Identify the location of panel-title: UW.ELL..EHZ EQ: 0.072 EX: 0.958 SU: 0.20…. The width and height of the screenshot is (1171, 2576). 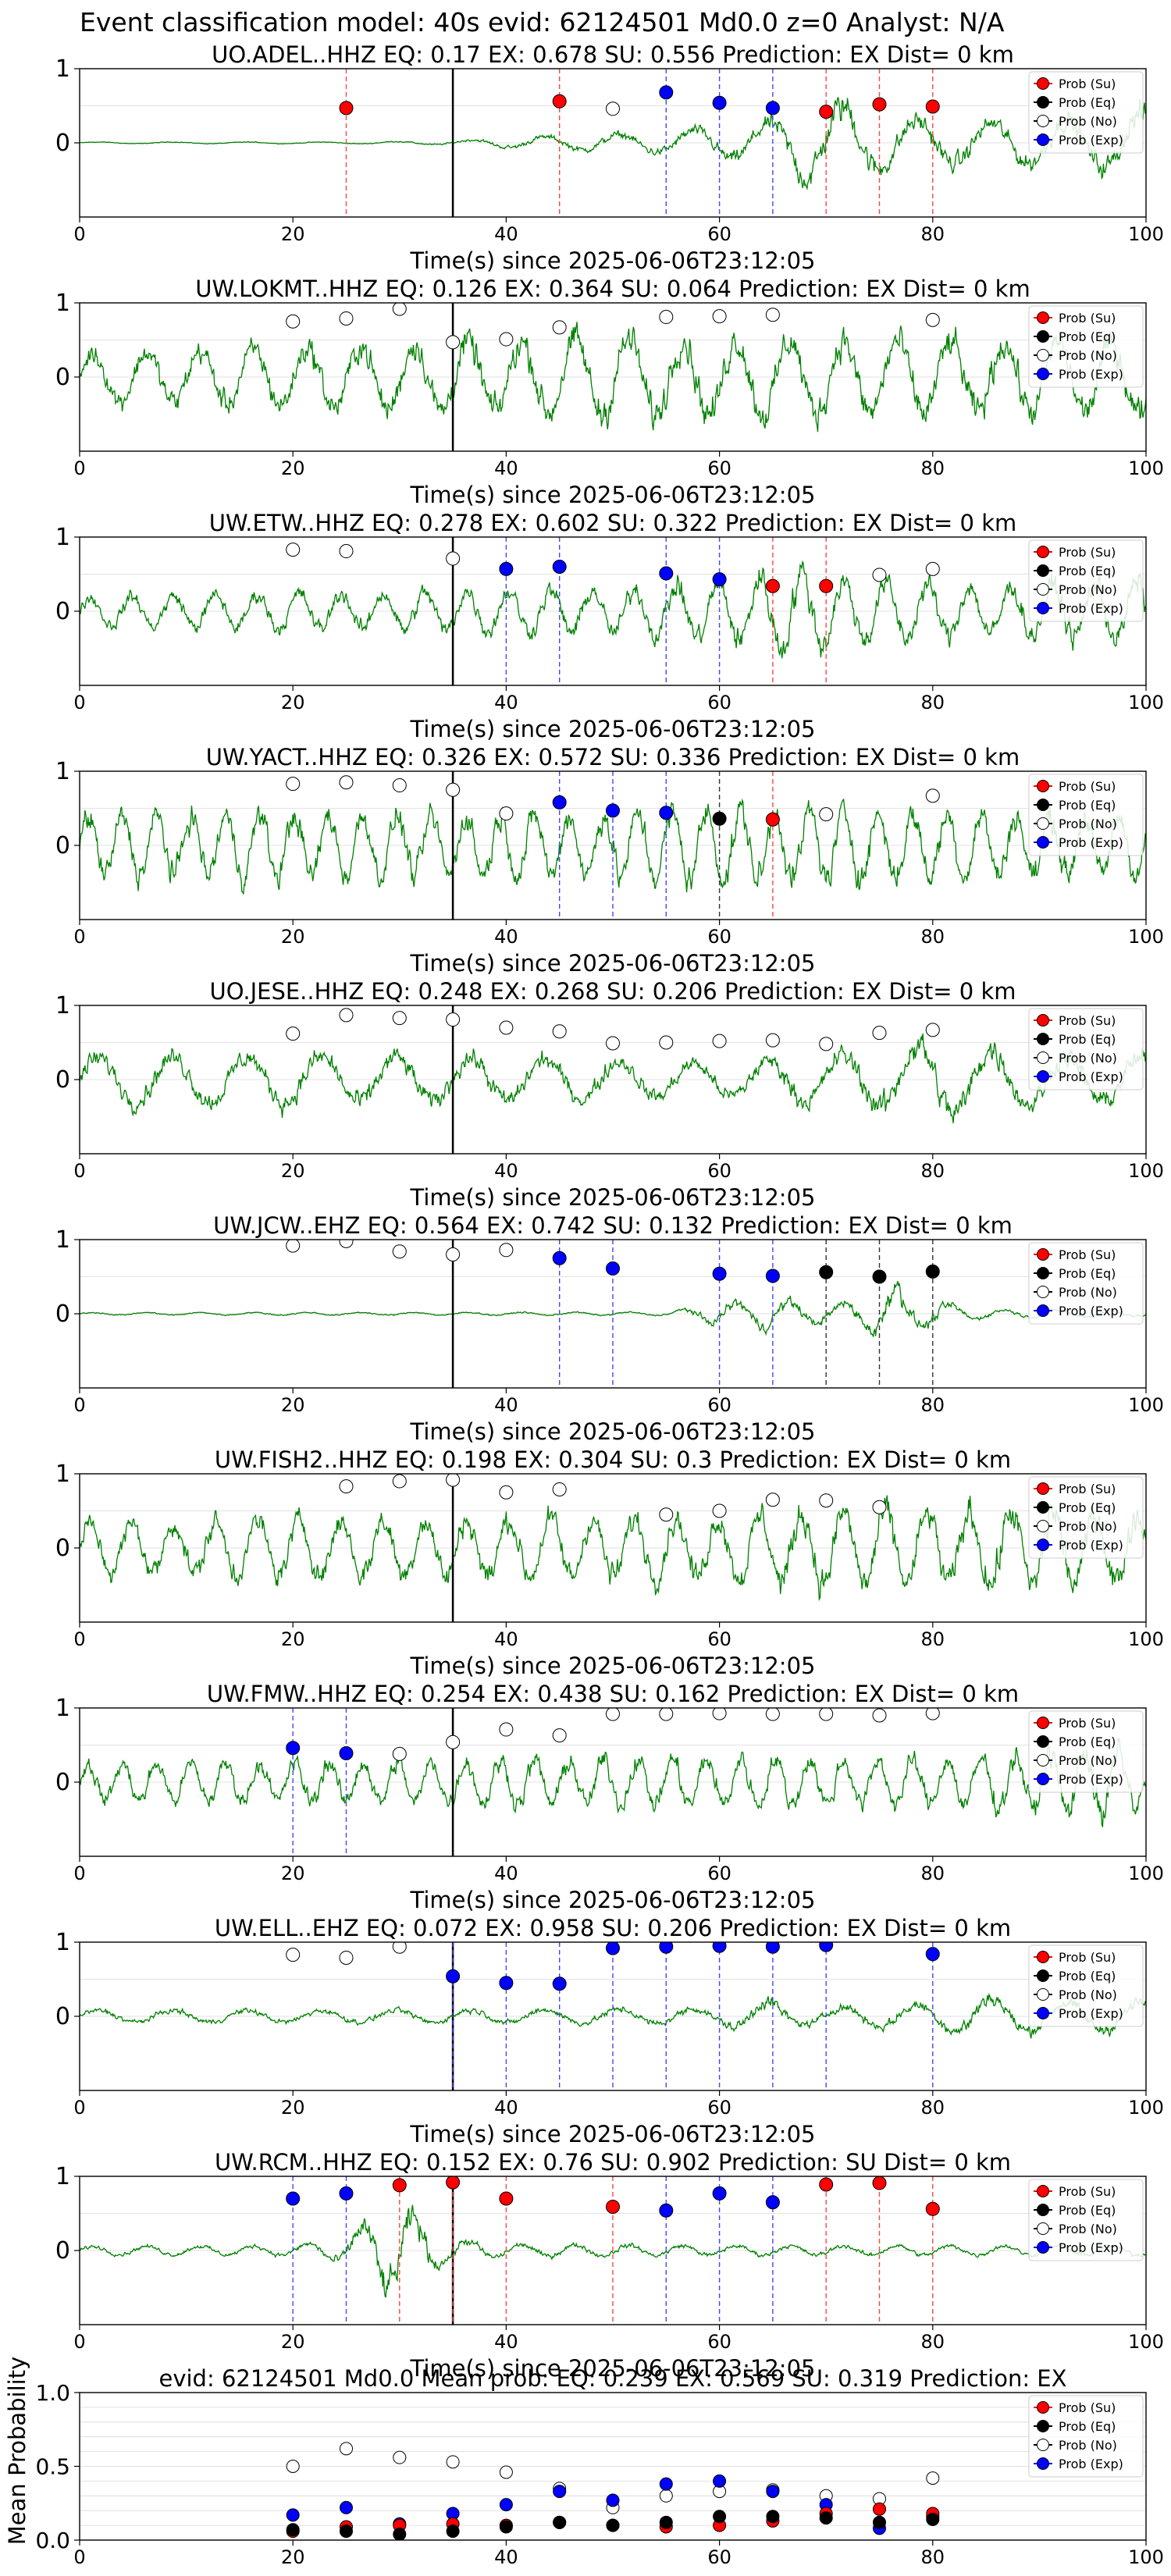
(613, 1928).